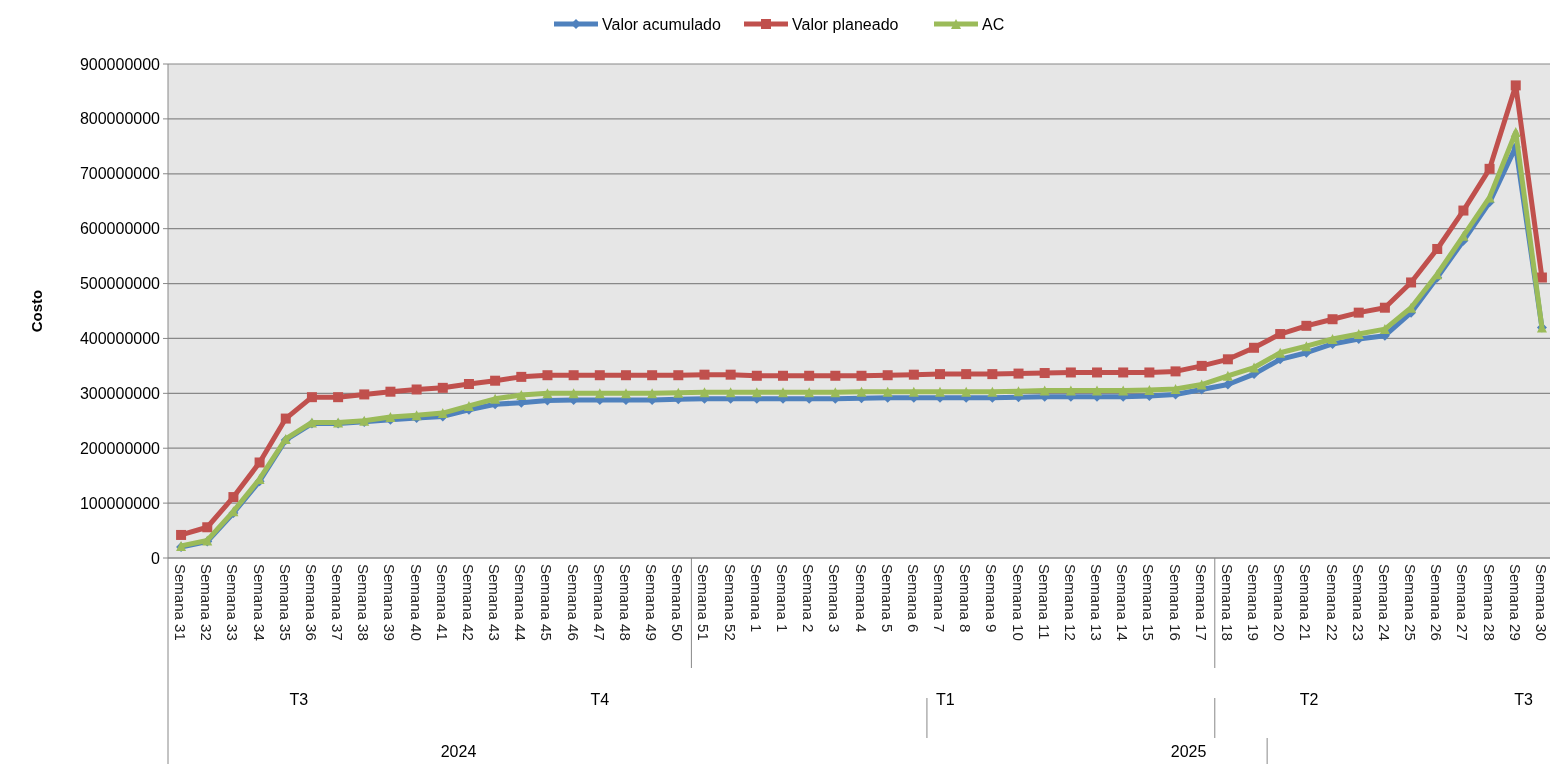 The height and width of the screenshot is (772, 1558). I want to click on x-tick-label: Semana 7, so click(940, 598).